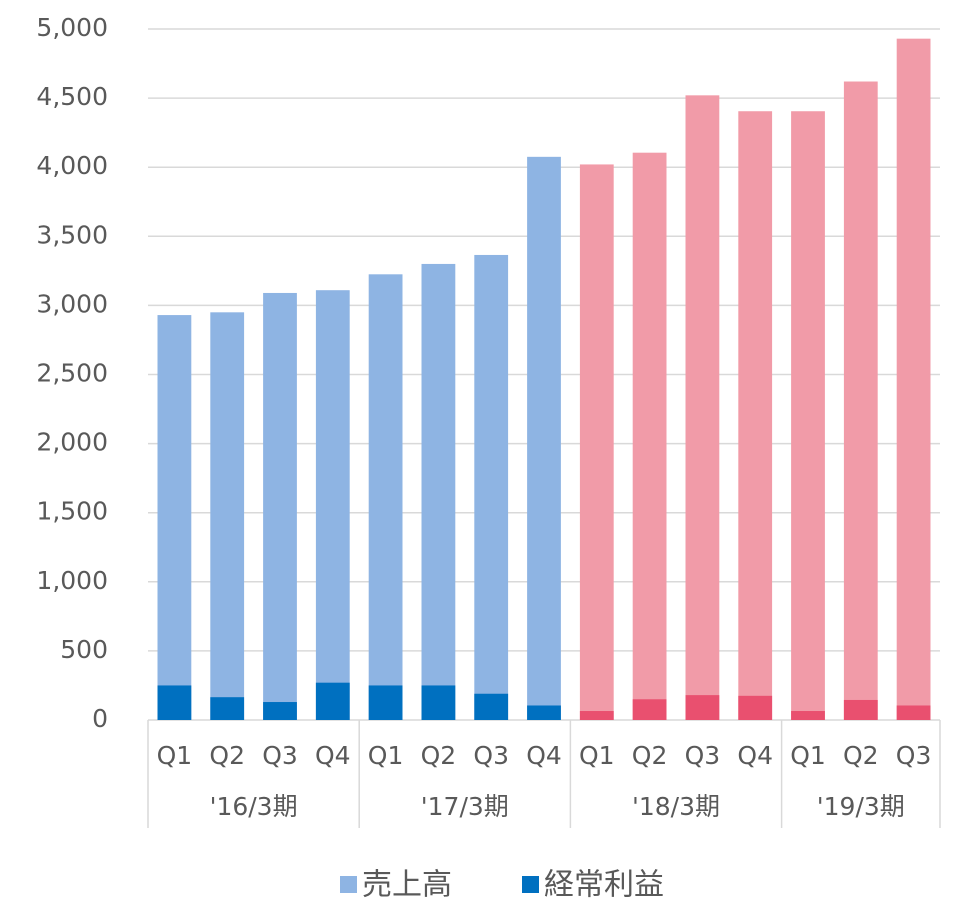  What do you see at coordinates (72, 165) in the screenshot?
I see `y-tick-label: 4,000` at bounding box center [72, 165].